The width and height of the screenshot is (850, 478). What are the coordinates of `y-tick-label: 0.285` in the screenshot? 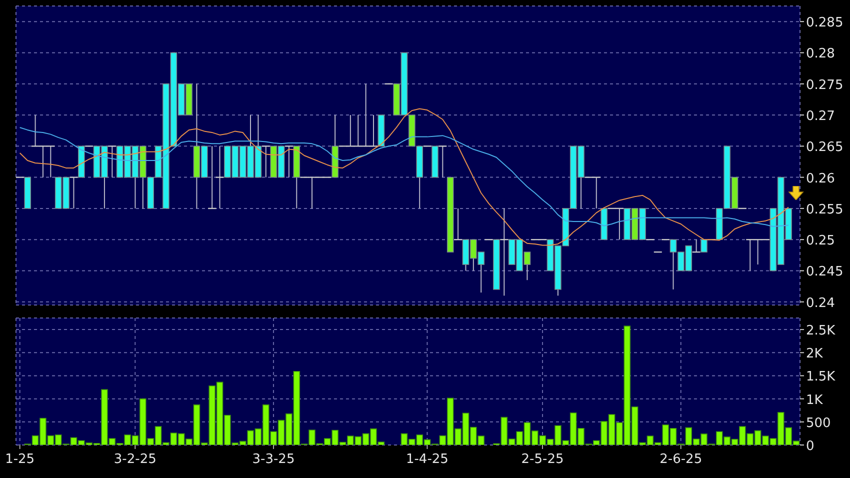 It's located at (825, 23).